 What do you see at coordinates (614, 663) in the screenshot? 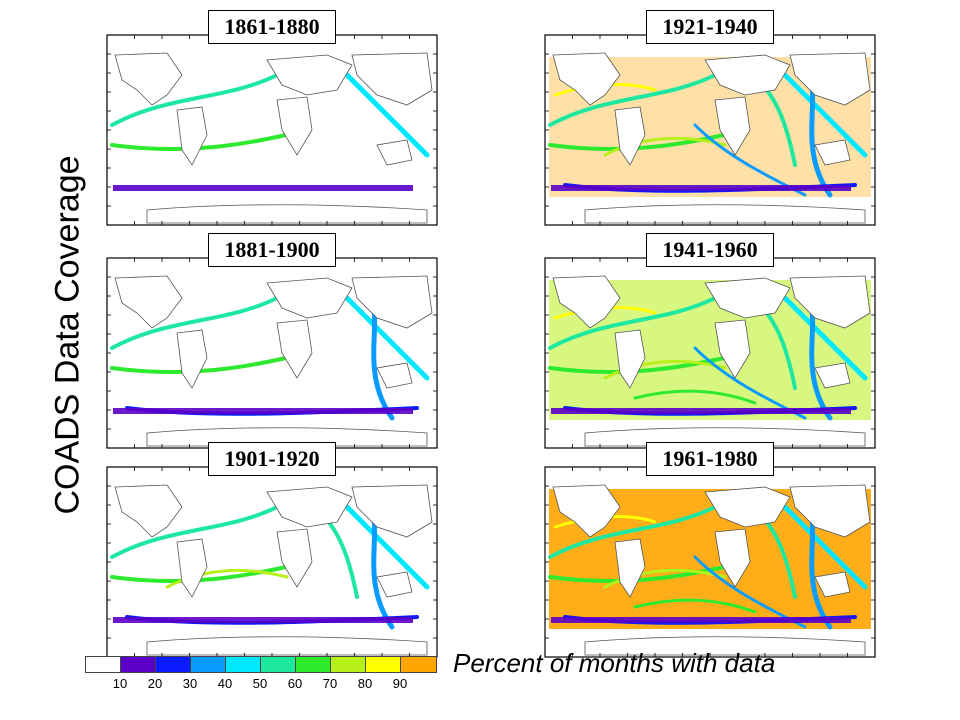
I see `legend-title: Percent of months with data` at bounding box center [614, 663].